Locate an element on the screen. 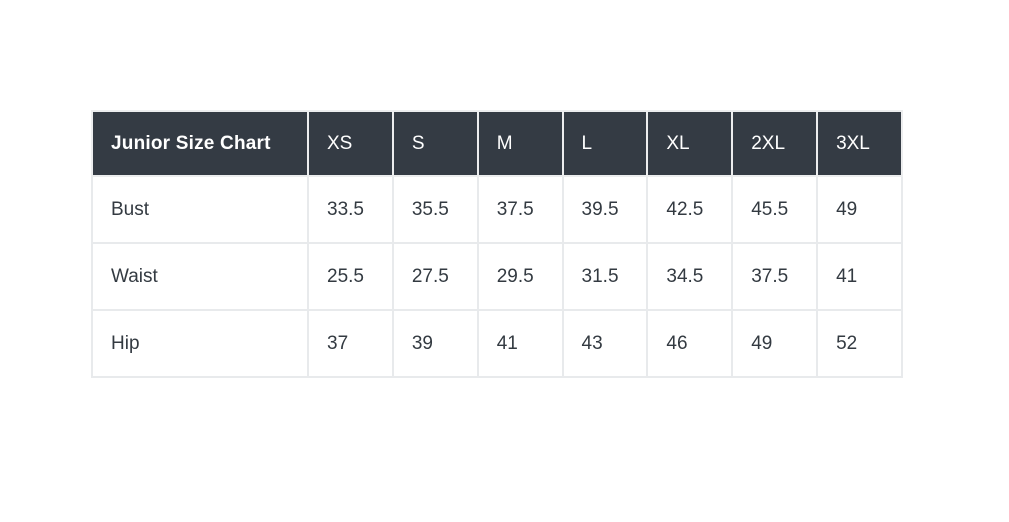  column-header-l: L is located at coordinates (605, 143).